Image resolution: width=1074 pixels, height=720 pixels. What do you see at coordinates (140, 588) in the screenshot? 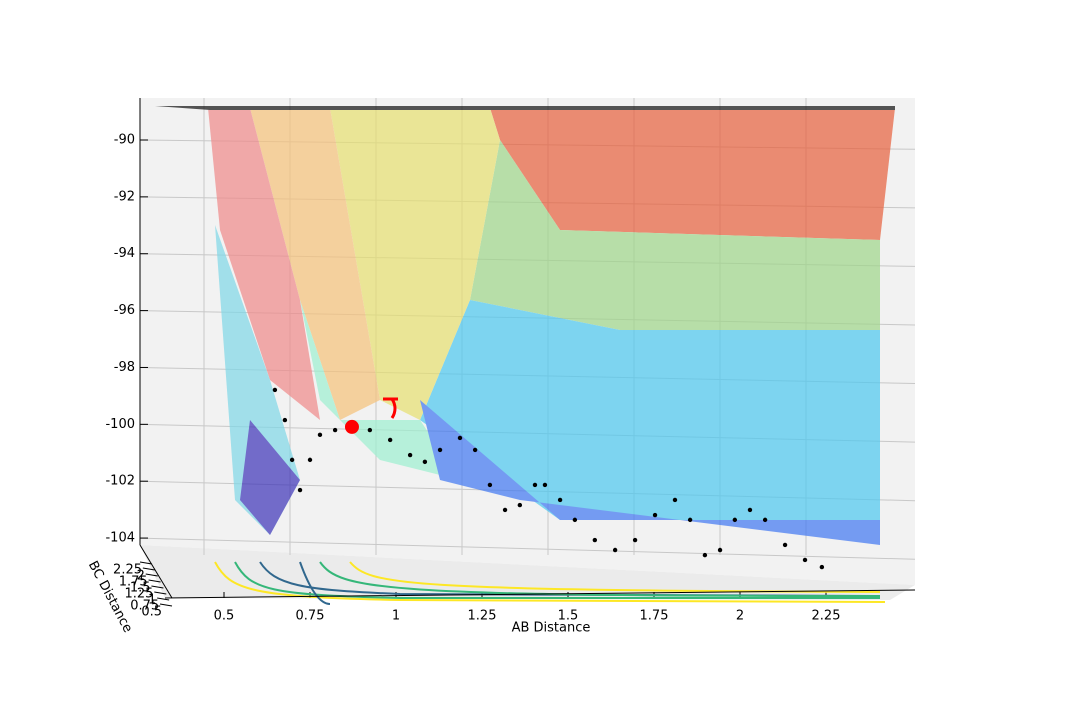
I see `y-tick-label: 1.5` at bounding box center [140, 588].